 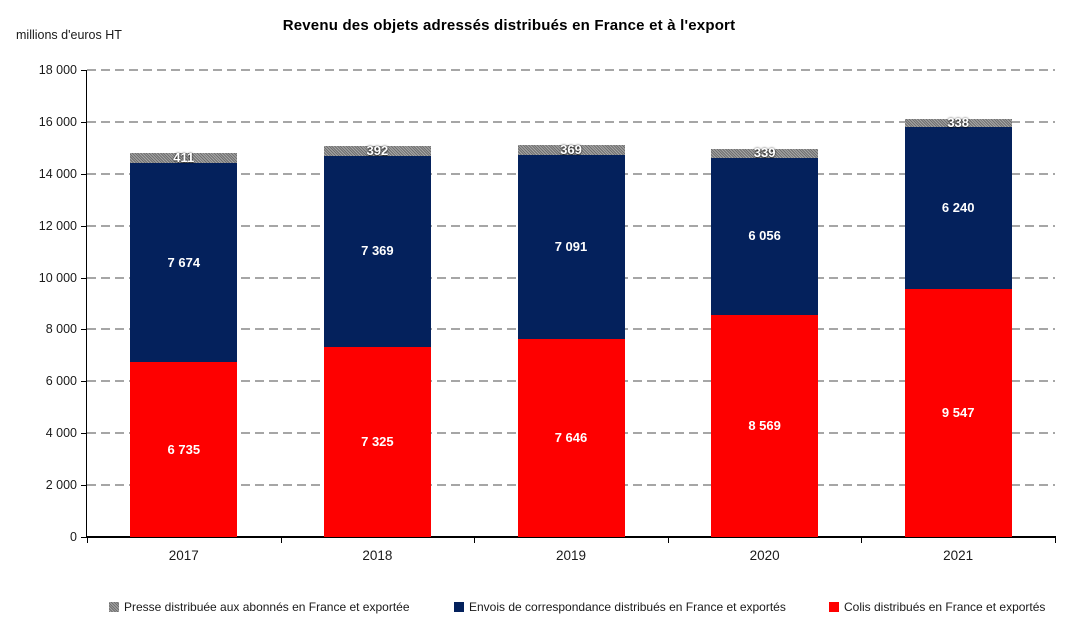 I want to click on legend-item-colis: Colis distribués en France et exportés, so click(x=937, y=607).